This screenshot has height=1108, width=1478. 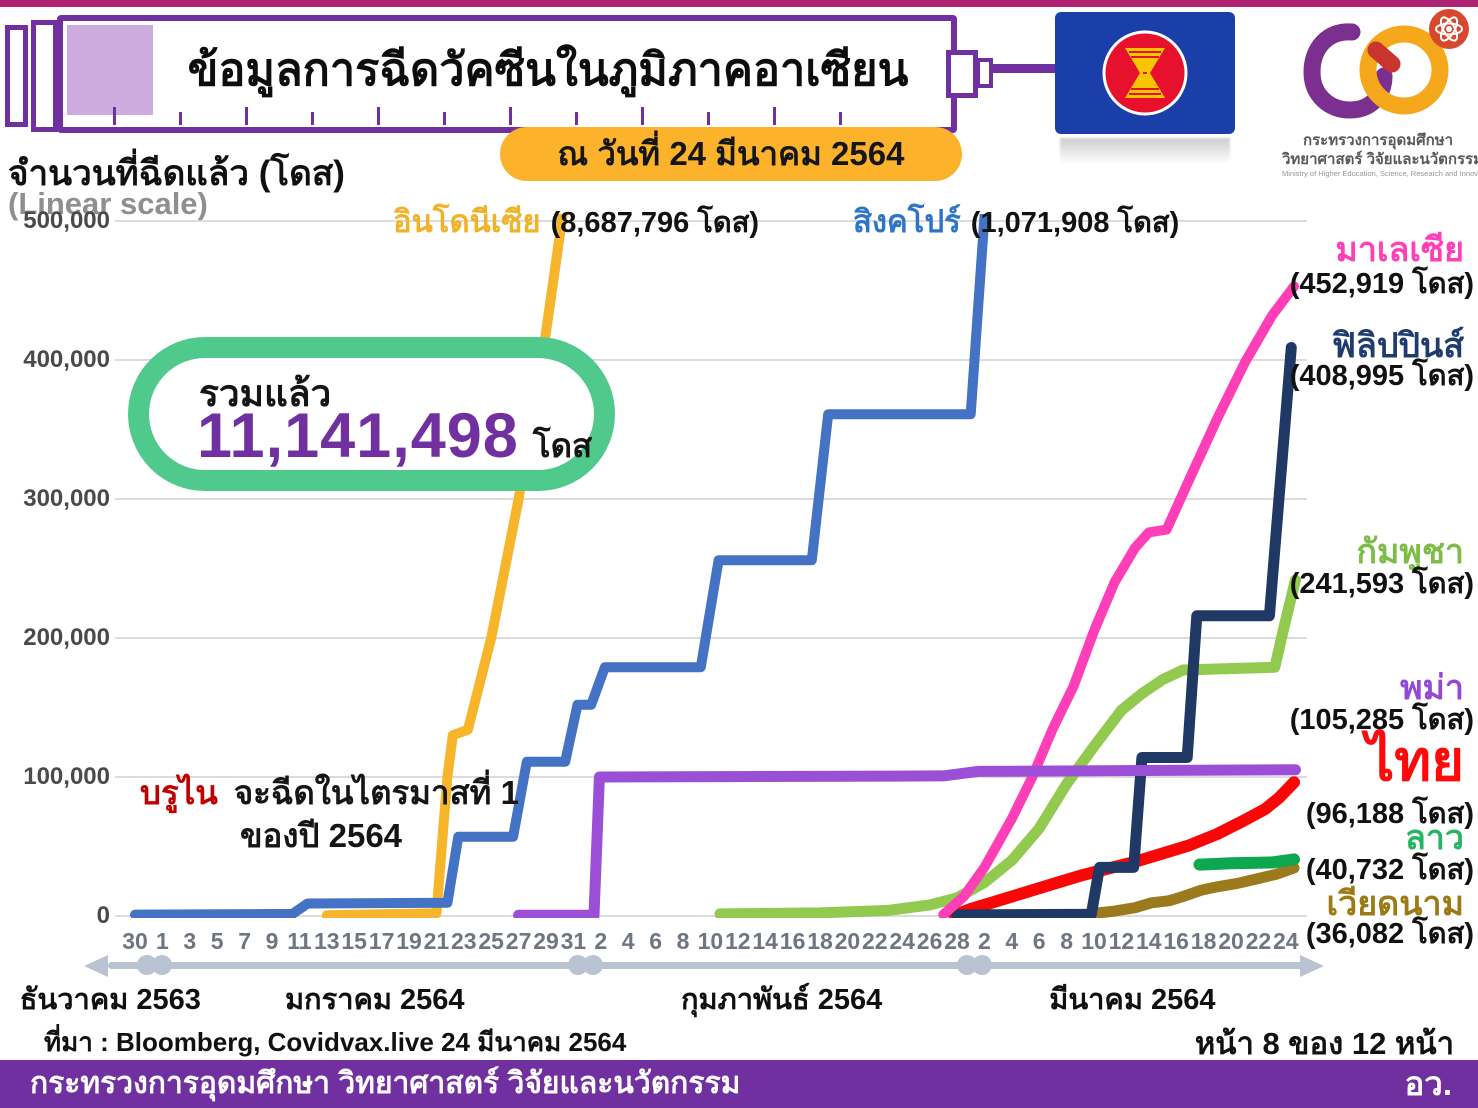 I want to click on x-tick-label: 7, so click(x=244, y=941).